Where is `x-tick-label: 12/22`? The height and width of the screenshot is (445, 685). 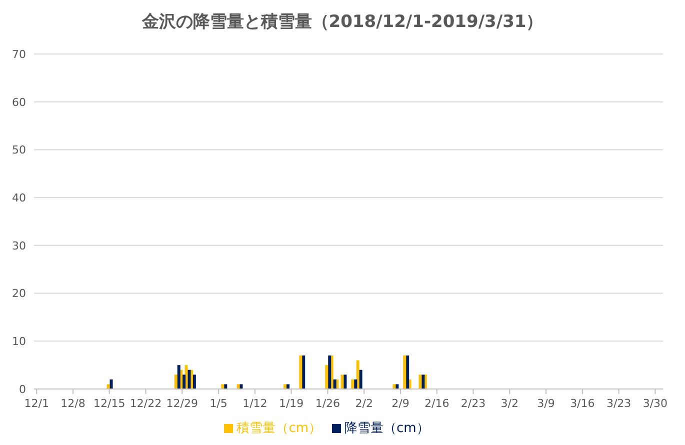
x-tick-label: 12/22 is located at coordinates (146, 403).